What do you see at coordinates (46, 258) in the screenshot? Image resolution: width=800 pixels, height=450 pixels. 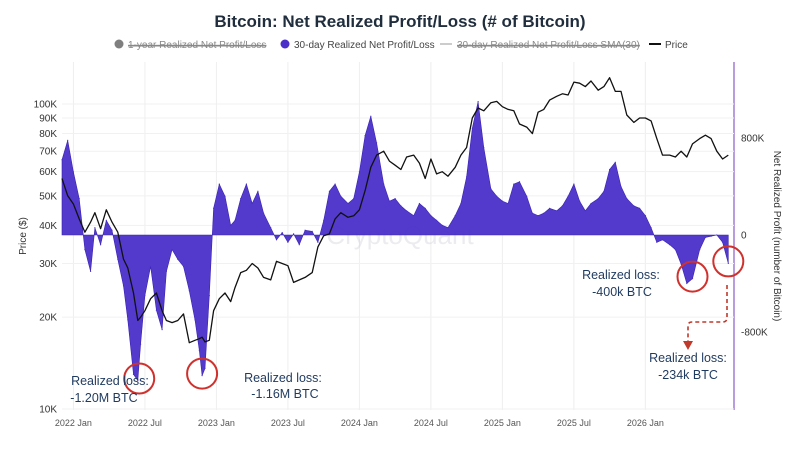 I see `left-axis-ticks: 10K 20K 30K 40K 50K 60K 70K 80K 90K 100K` at bounding box center [46, 258].